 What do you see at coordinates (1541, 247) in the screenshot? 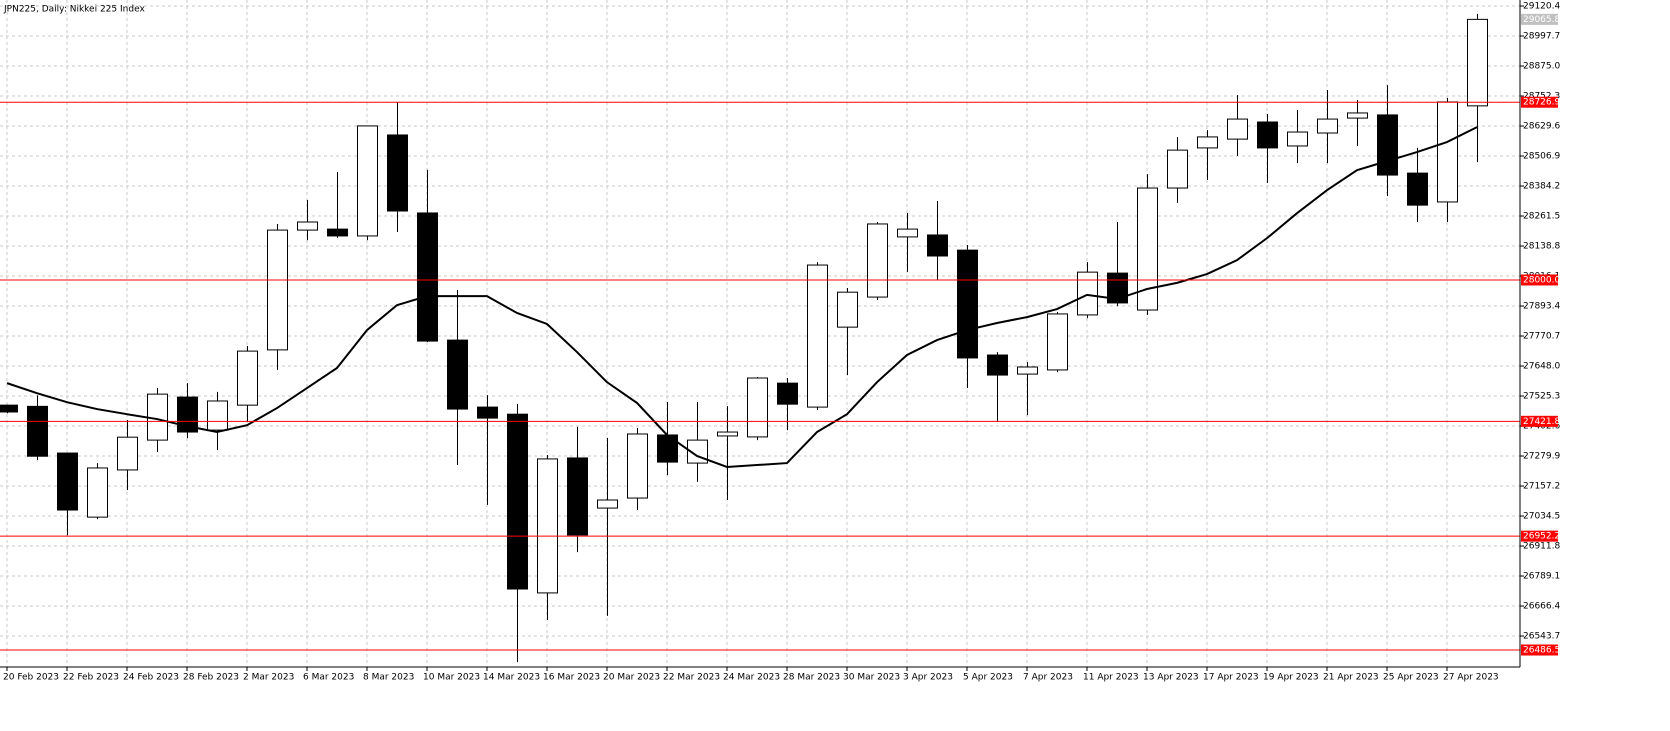
I see `y-tick-label: 28138.8` at bounding box center [1541, 247].